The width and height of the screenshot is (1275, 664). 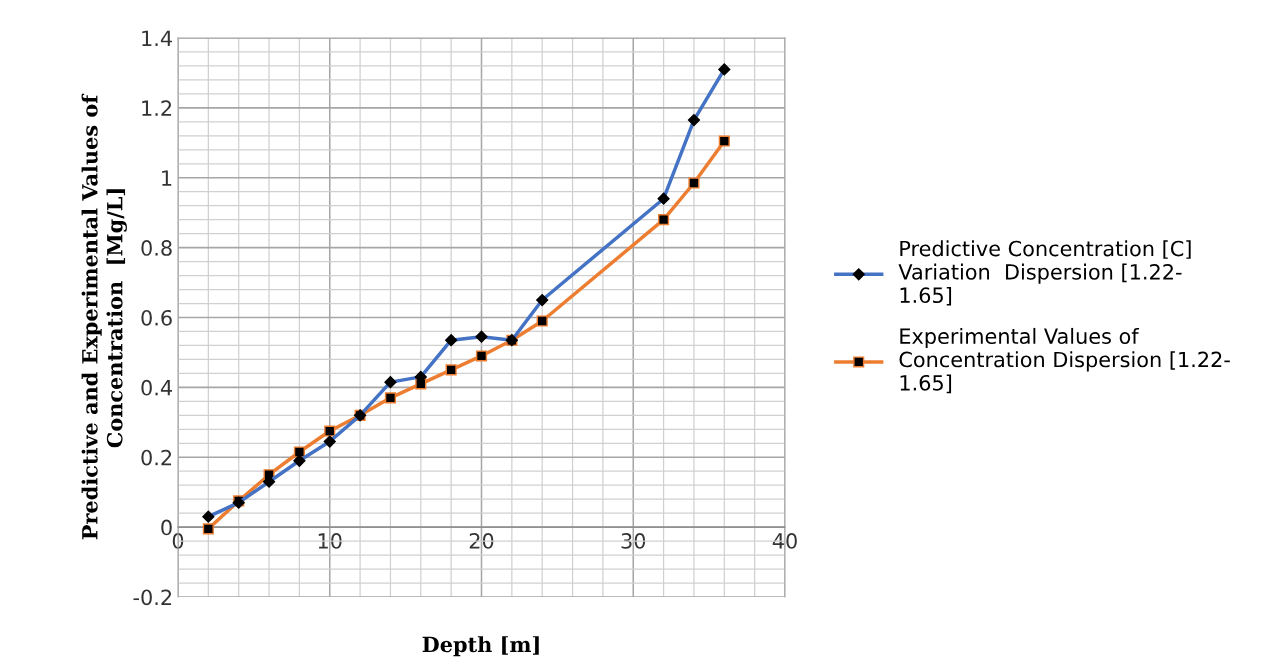 I want to click on x-tick-label: 20, so click(x=481, y=541).